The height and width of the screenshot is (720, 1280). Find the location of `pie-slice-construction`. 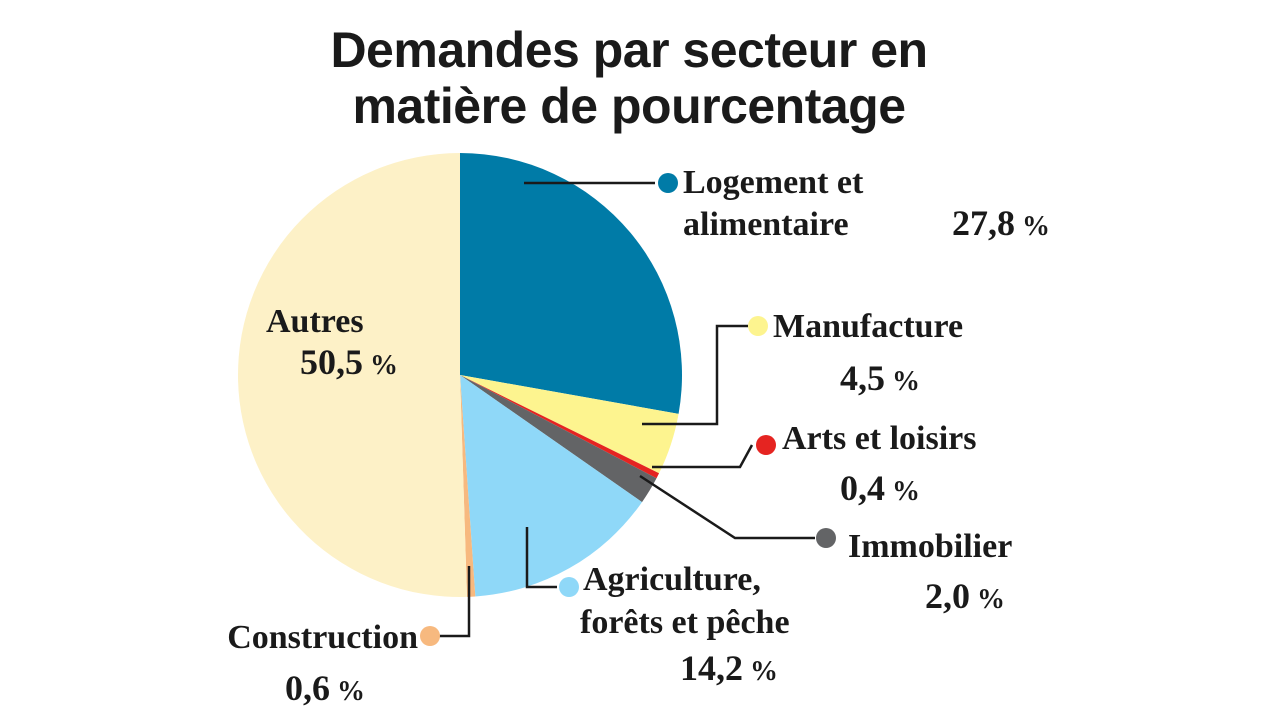

pie-slice-construction is located at coordinates (468, 486).